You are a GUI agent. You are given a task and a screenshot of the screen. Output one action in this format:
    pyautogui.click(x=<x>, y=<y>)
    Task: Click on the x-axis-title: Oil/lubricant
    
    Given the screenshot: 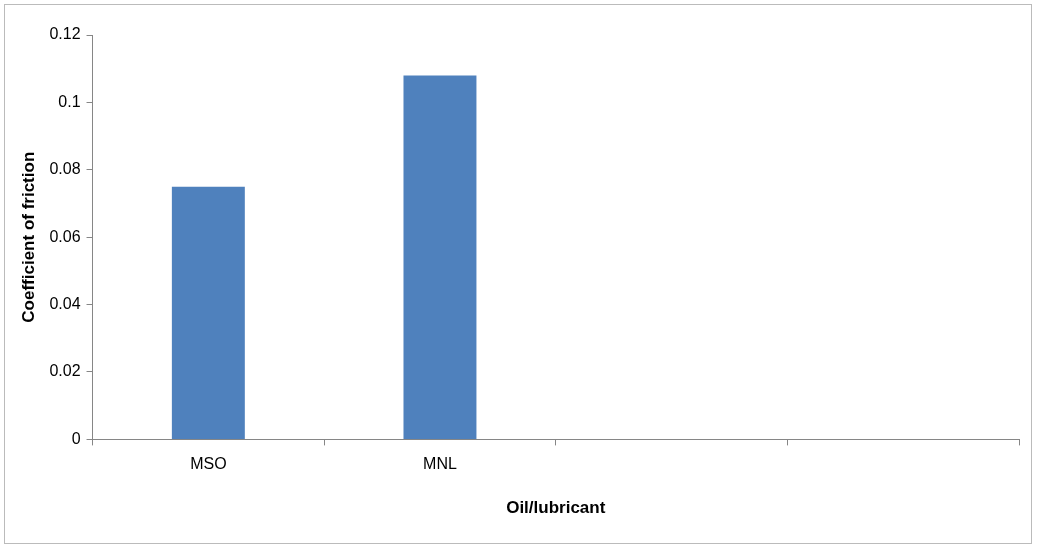 What is the action you would take?
    pyautogui.click(x=556, y=508)
    